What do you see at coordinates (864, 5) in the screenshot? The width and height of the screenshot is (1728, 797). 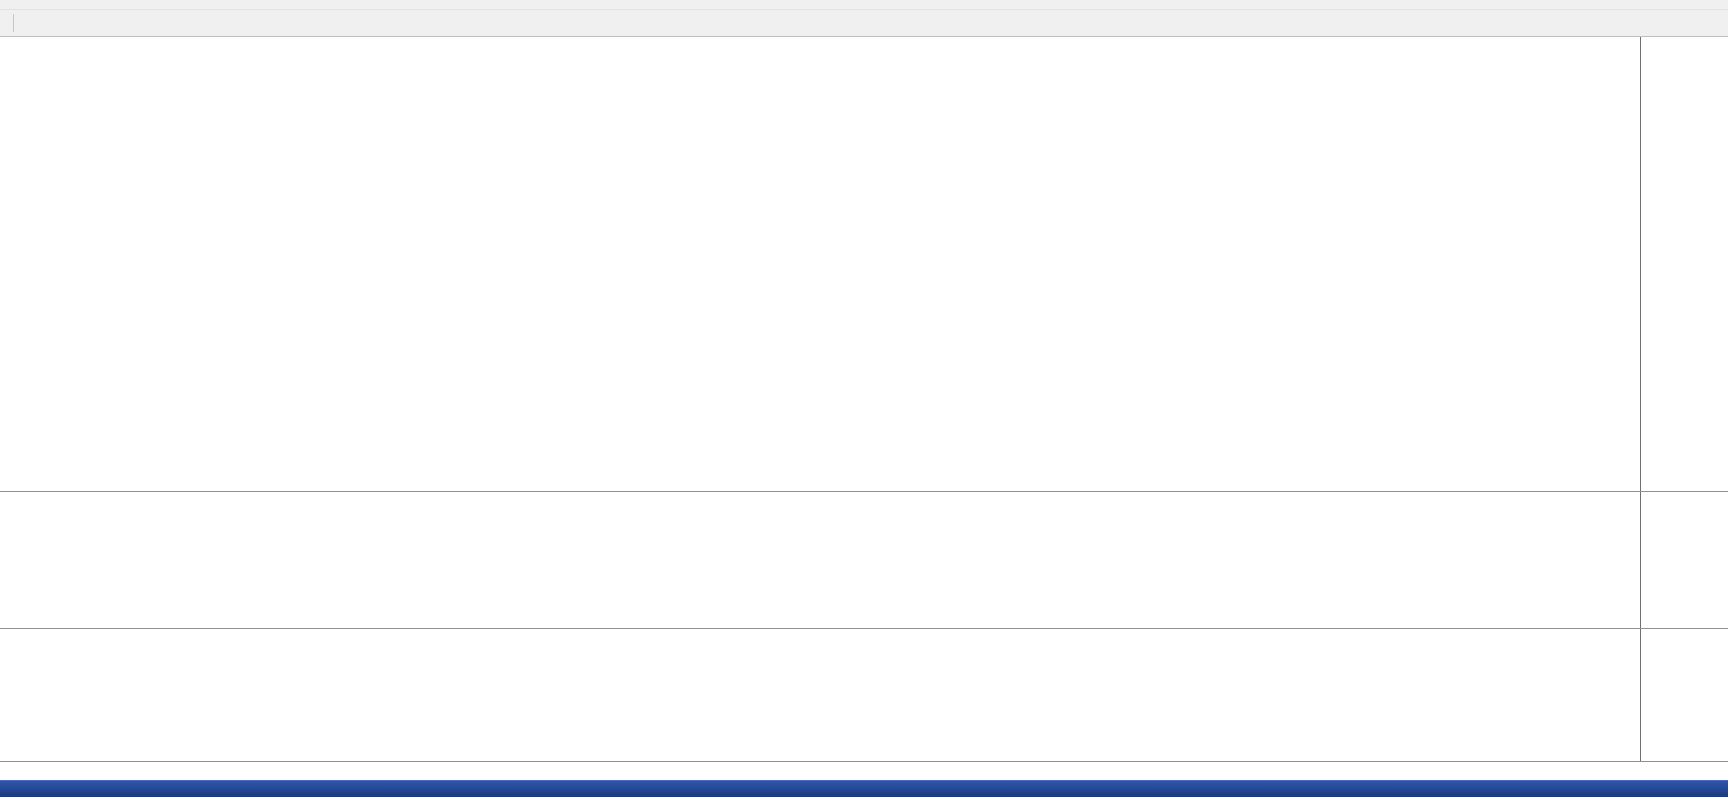 I see `standard-toolbar-clipped` at bounding box center [864, 5].